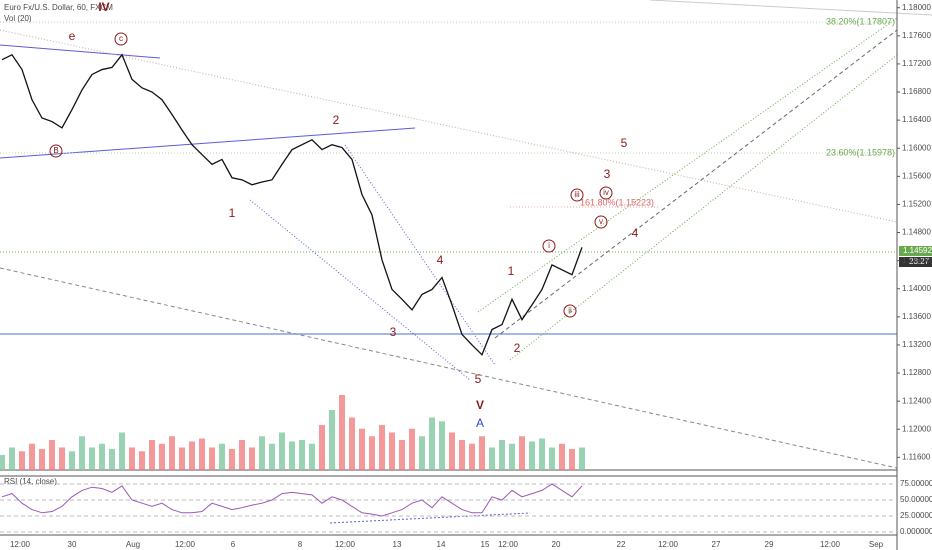 This screenshot has height=550, width=932. I want to click on wave-label: 4, so click(635, 233).